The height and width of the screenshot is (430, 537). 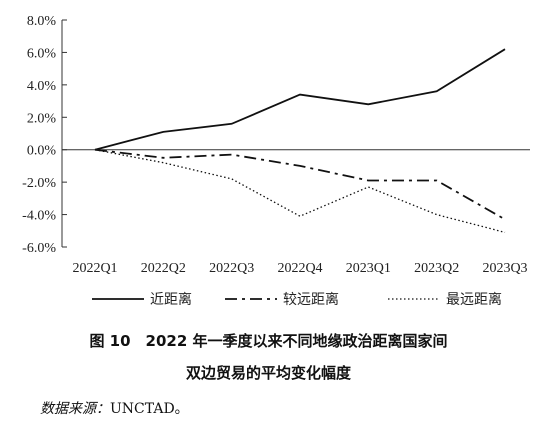 I want to click on data-source-label: 数据来源：, so click(x=75, y=409).